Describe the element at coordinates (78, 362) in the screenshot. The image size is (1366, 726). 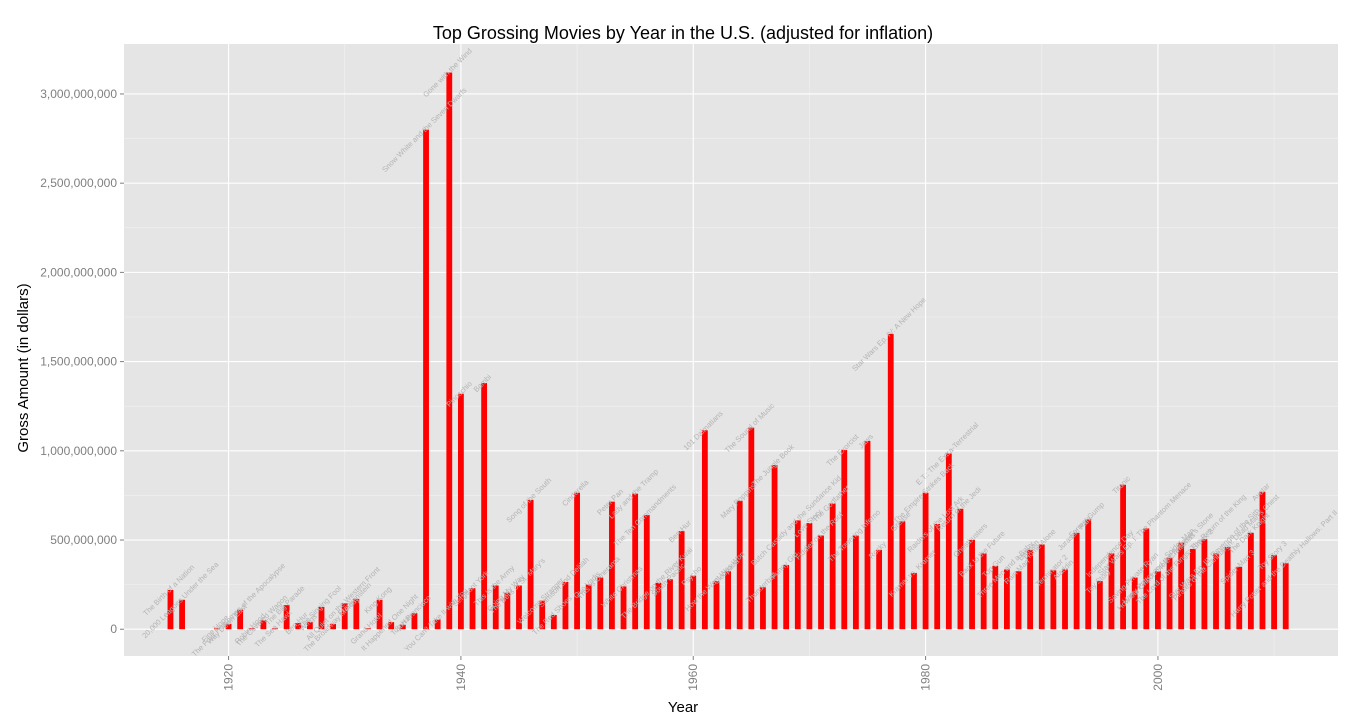
I see `y-tick-label: 1,500,000,000` at that location.